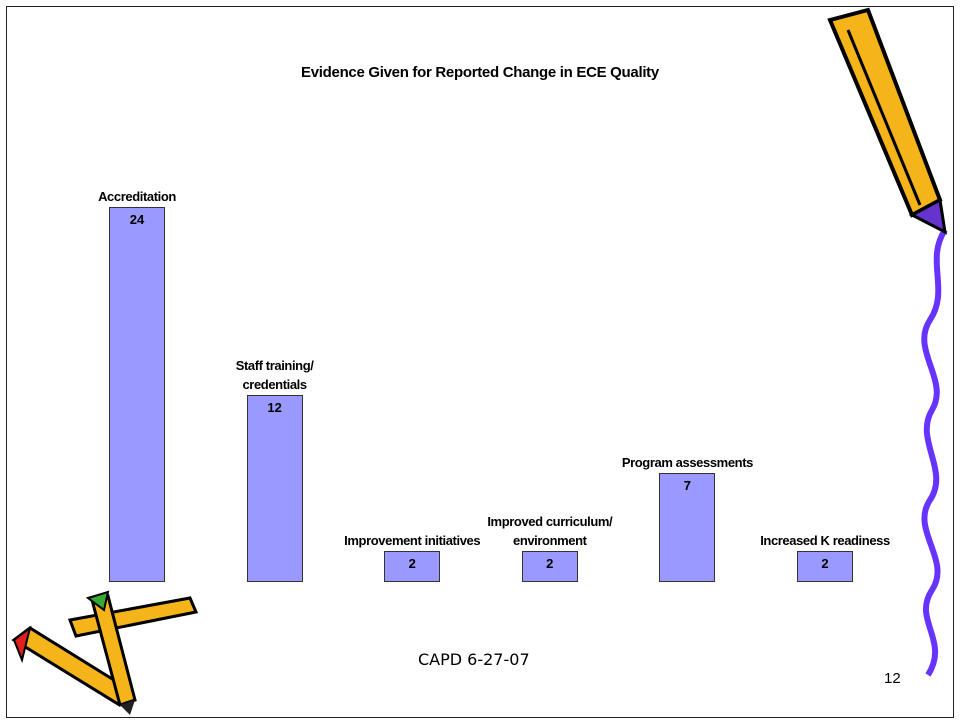  I want to click on category-label: Accreditation, so click(137, 196).